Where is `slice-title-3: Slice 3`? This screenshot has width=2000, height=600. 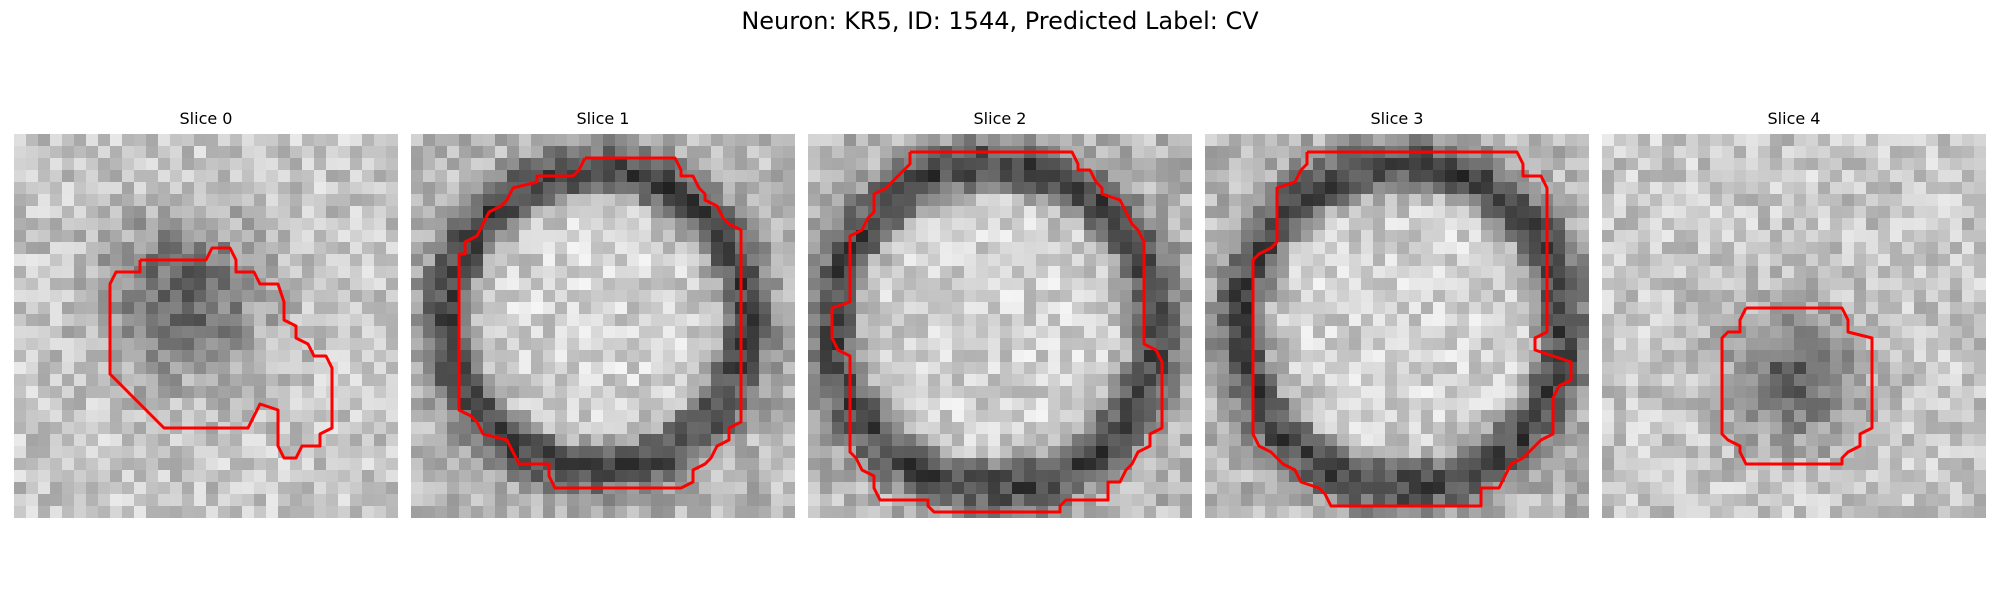
slice-title-3: Slice 3 is located at coordinates (1397, 118).